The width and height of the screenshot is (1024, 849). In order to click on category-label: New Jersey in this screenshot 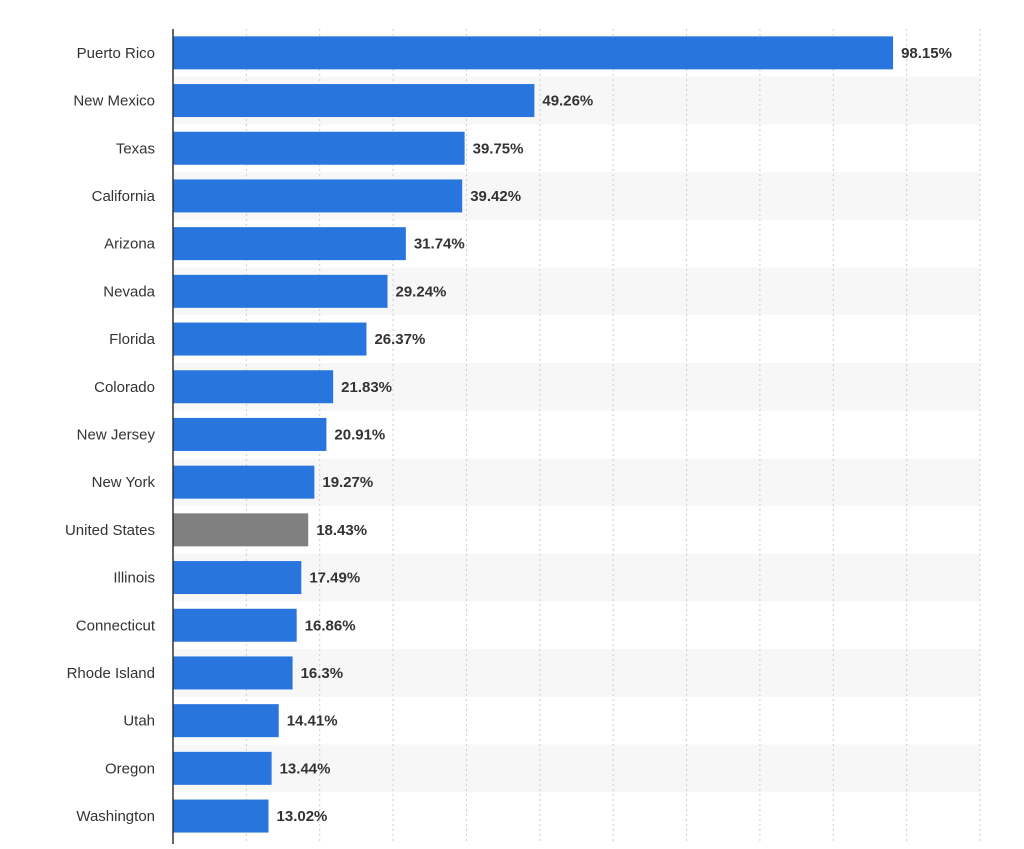, I will do `click(116, 434)`.